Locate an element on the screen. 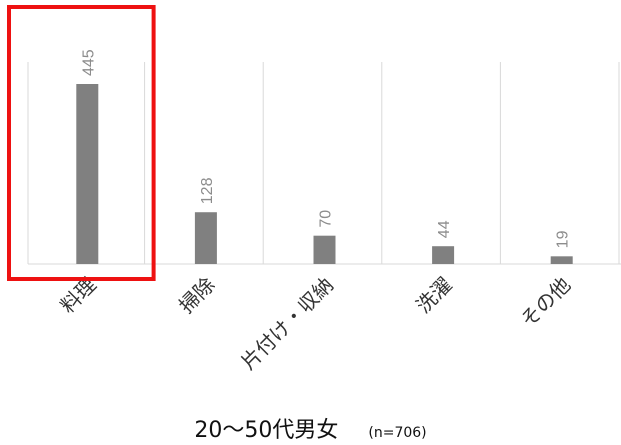 Image resolution: width=621 pixels, height=445 pixels. category-label: その他 is located at coordinates (545, 302).